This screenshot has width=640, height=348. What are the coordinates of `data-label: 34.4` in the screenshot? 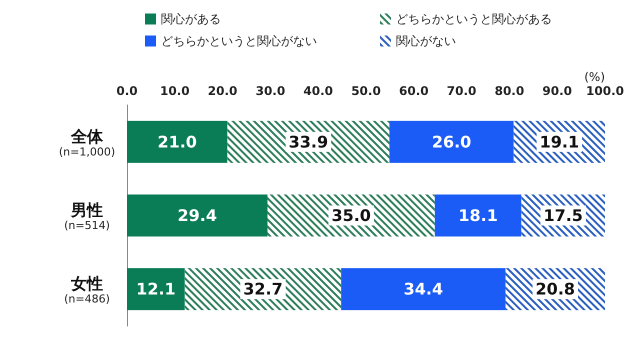 It's located at (424, 289).